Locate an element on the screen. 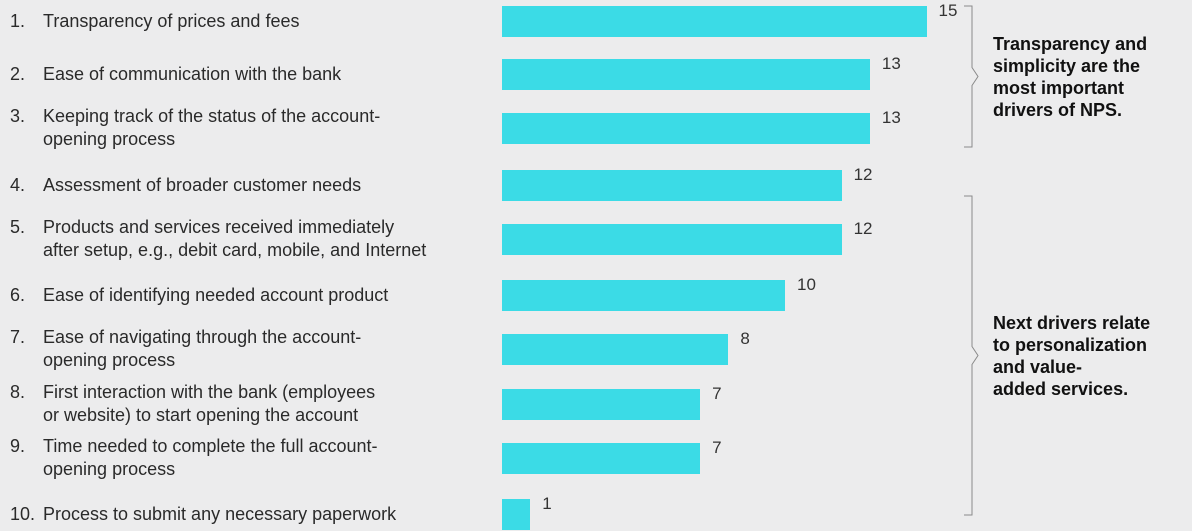 This screenshot has height=531, width=1192. category-number: 5. is located at coordinates (18, 227).